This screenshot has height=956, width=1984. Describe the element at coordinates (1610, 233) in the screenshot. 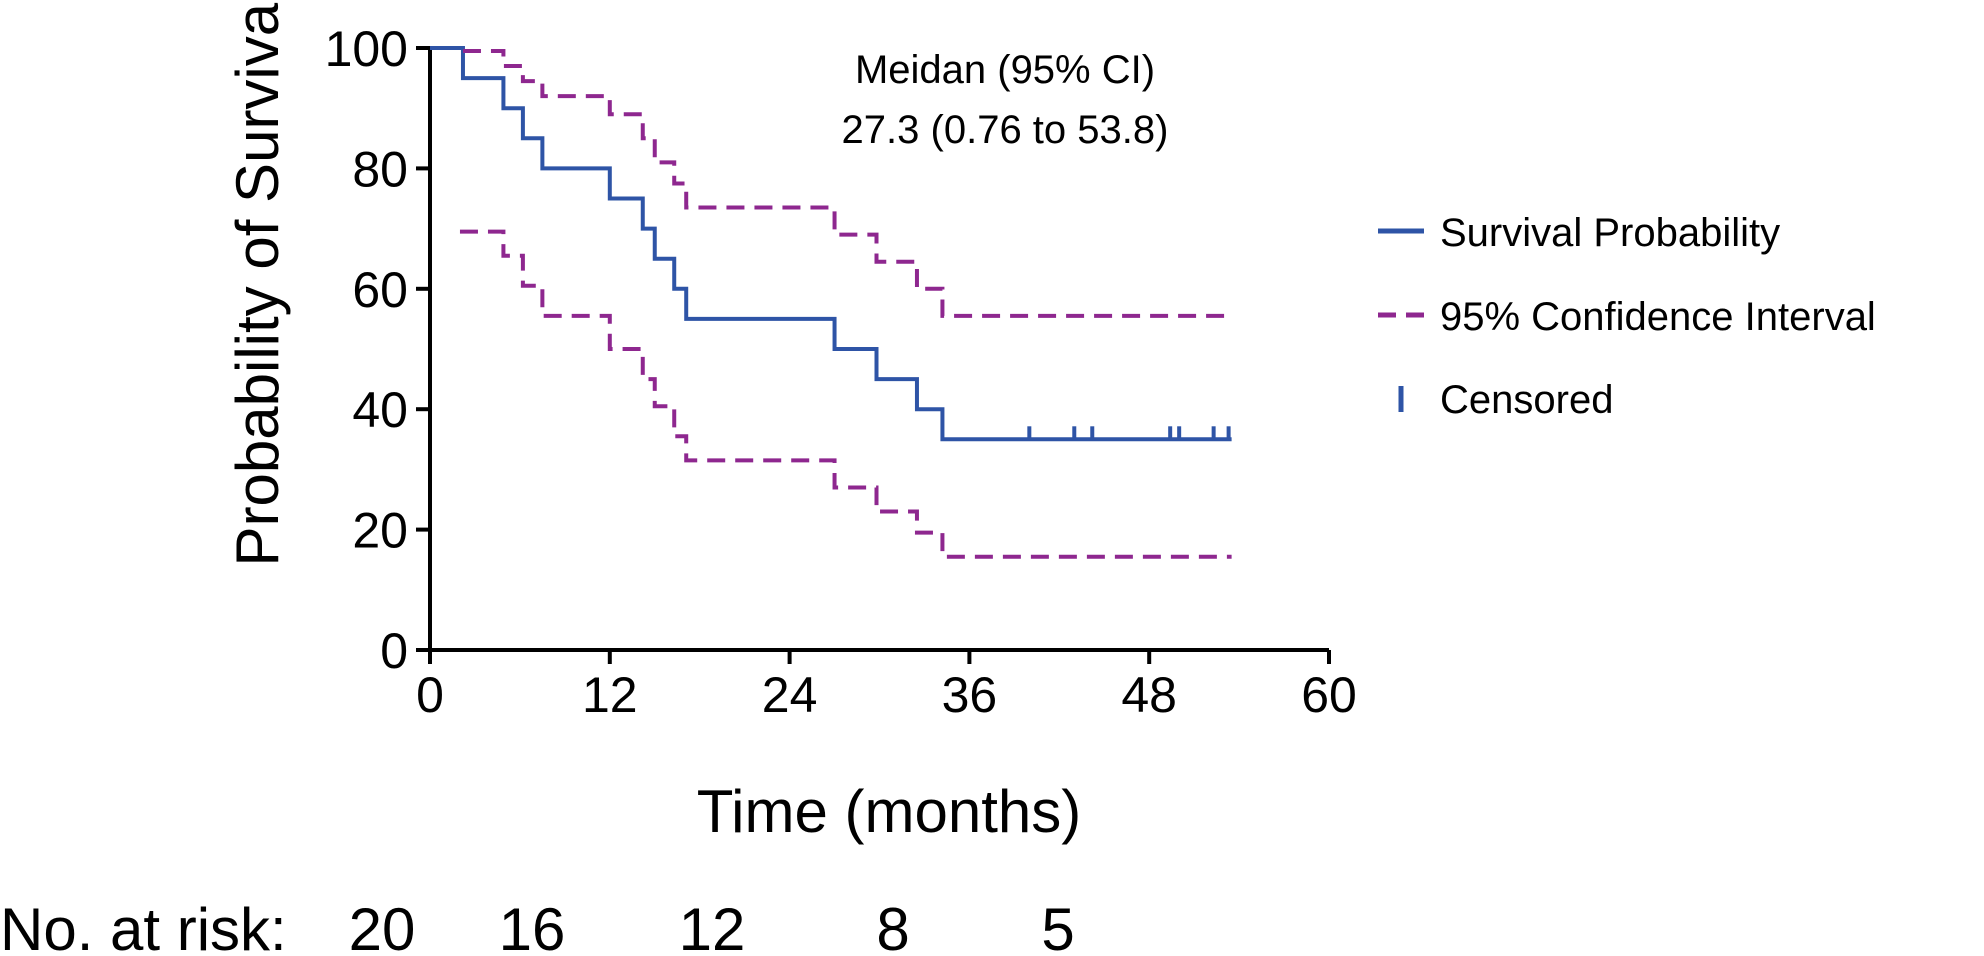

I see `legend-label-survival: Survival Probability` at that location.